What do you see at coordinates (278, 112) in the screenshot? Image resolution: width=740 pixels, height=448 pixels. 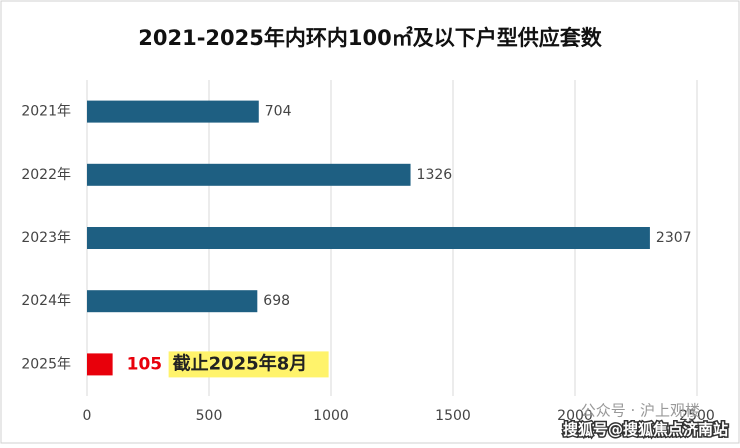 I see `value-label: 704` at bounding box center [278, 112].